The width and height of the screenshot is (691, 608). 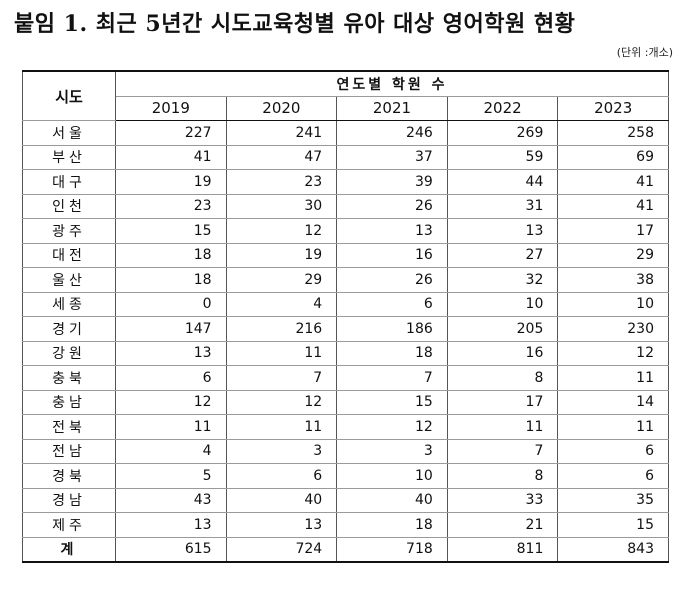 What do you see at coordinates (171, 108) in the screenshot?
I see `year-header-2019: 2019` at bounding box center [171, 108].